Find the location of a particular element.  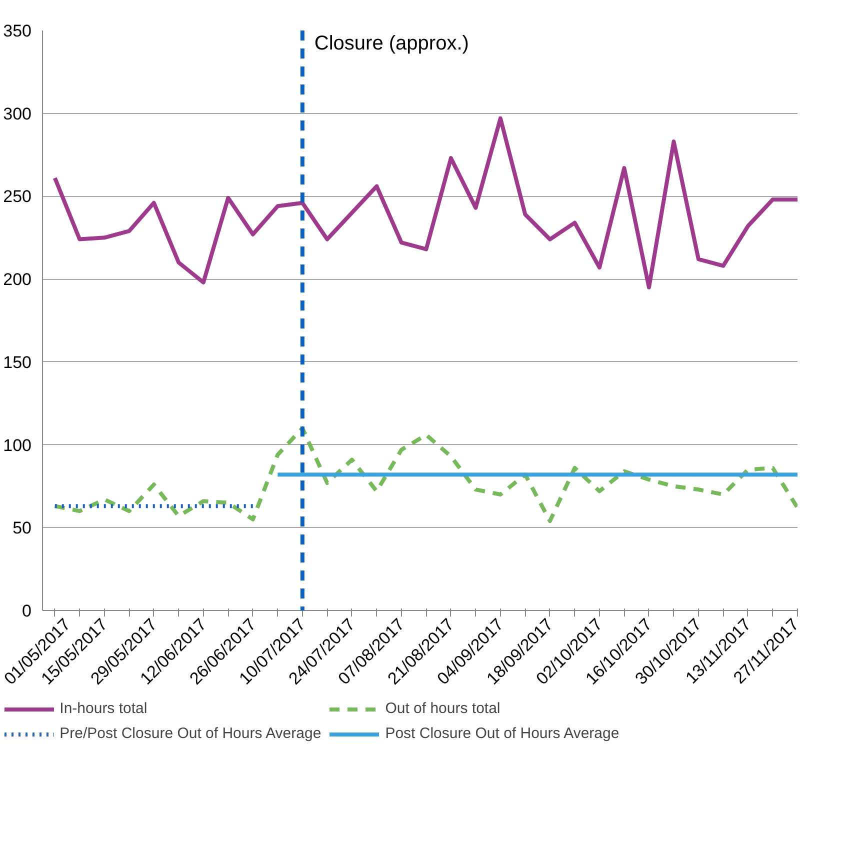

legend-label: Pre/Post Closure Out of Hours Average is located at coordinates (191, 733).